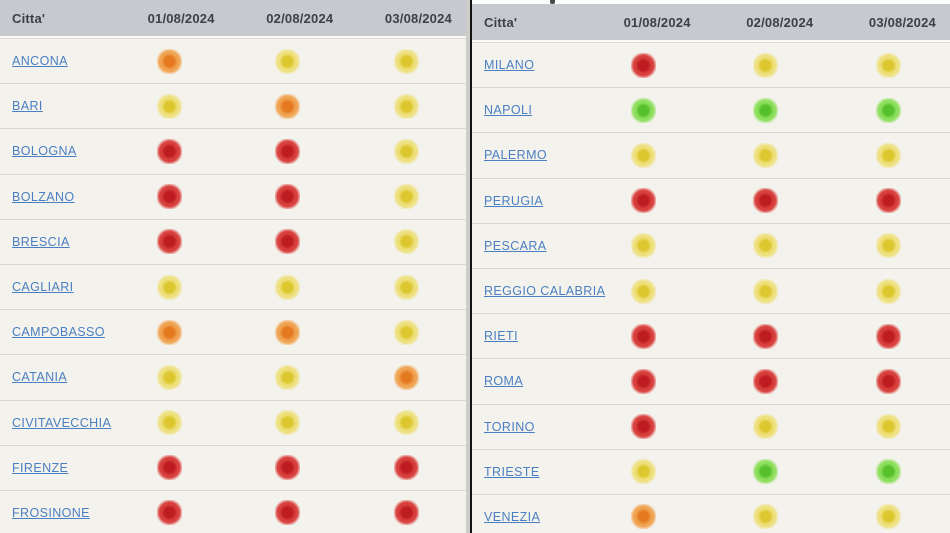  I want to click on city-link: ANCONA, so click(40, 61).